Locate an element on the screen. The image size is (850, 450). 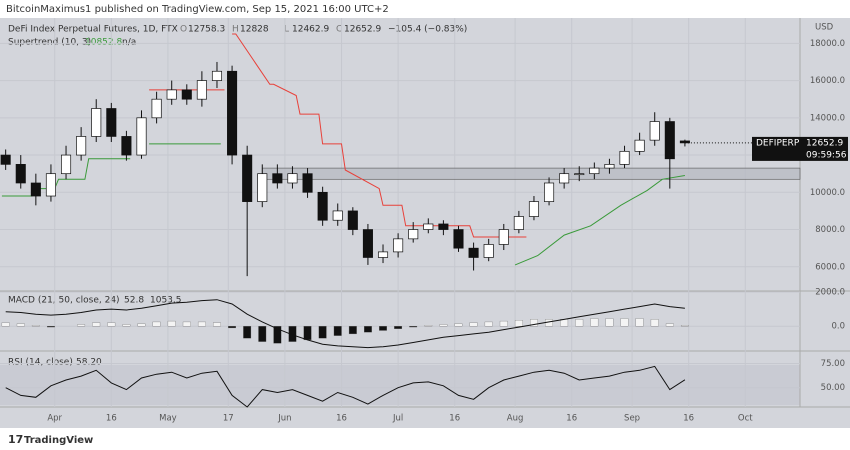
x-tick-label: Jul is located at coordinates (397, 419).